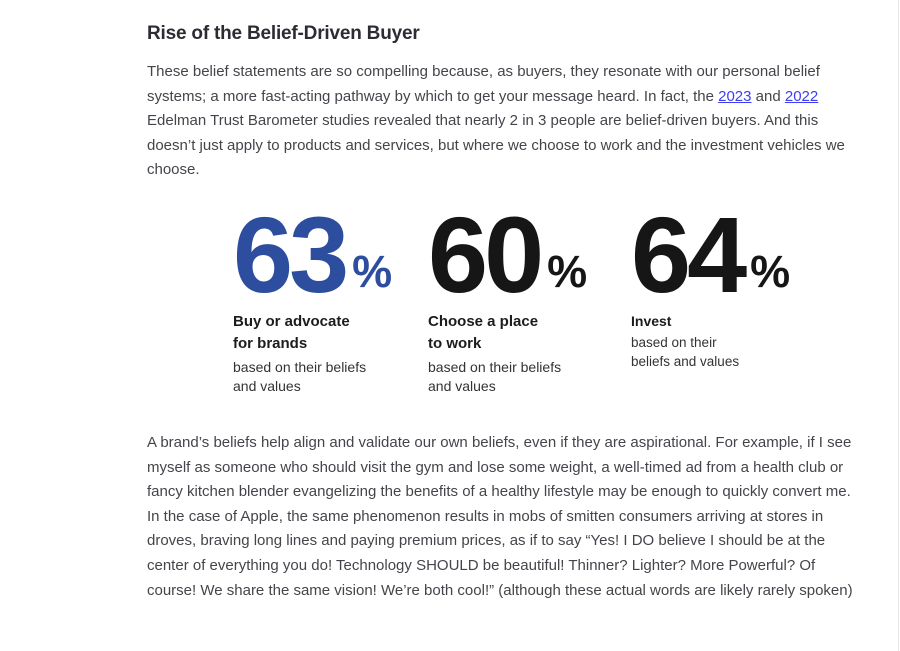 This screenshot has width=900, height=651. What do you see at coordinates (735, 96) in the screenshot?
I see `link-2023: 2023` at bounding box center [735, 96].